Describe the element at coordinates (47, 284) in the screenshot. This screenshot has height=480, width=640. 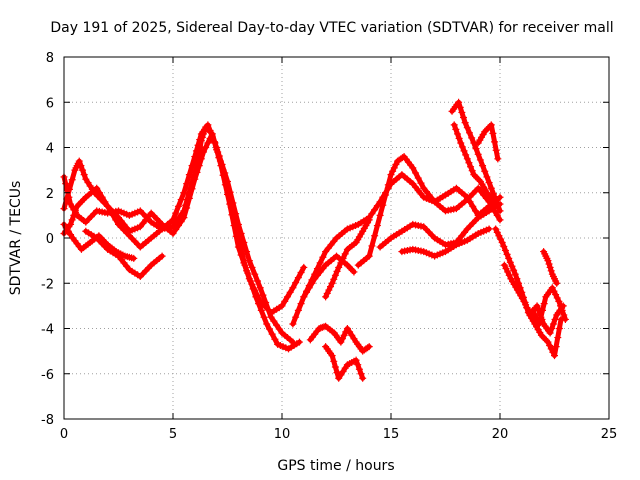
I see `y-tick-label: -2` at that location.